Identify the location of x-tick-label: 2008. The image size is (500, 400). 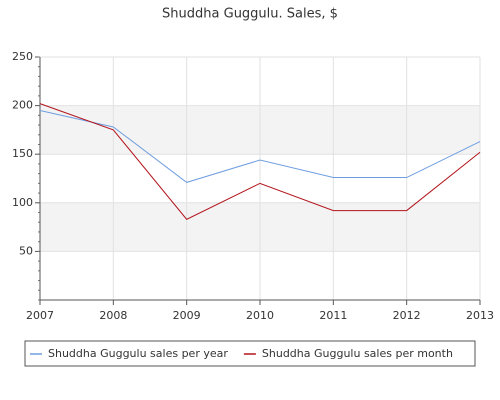
(113, 315).